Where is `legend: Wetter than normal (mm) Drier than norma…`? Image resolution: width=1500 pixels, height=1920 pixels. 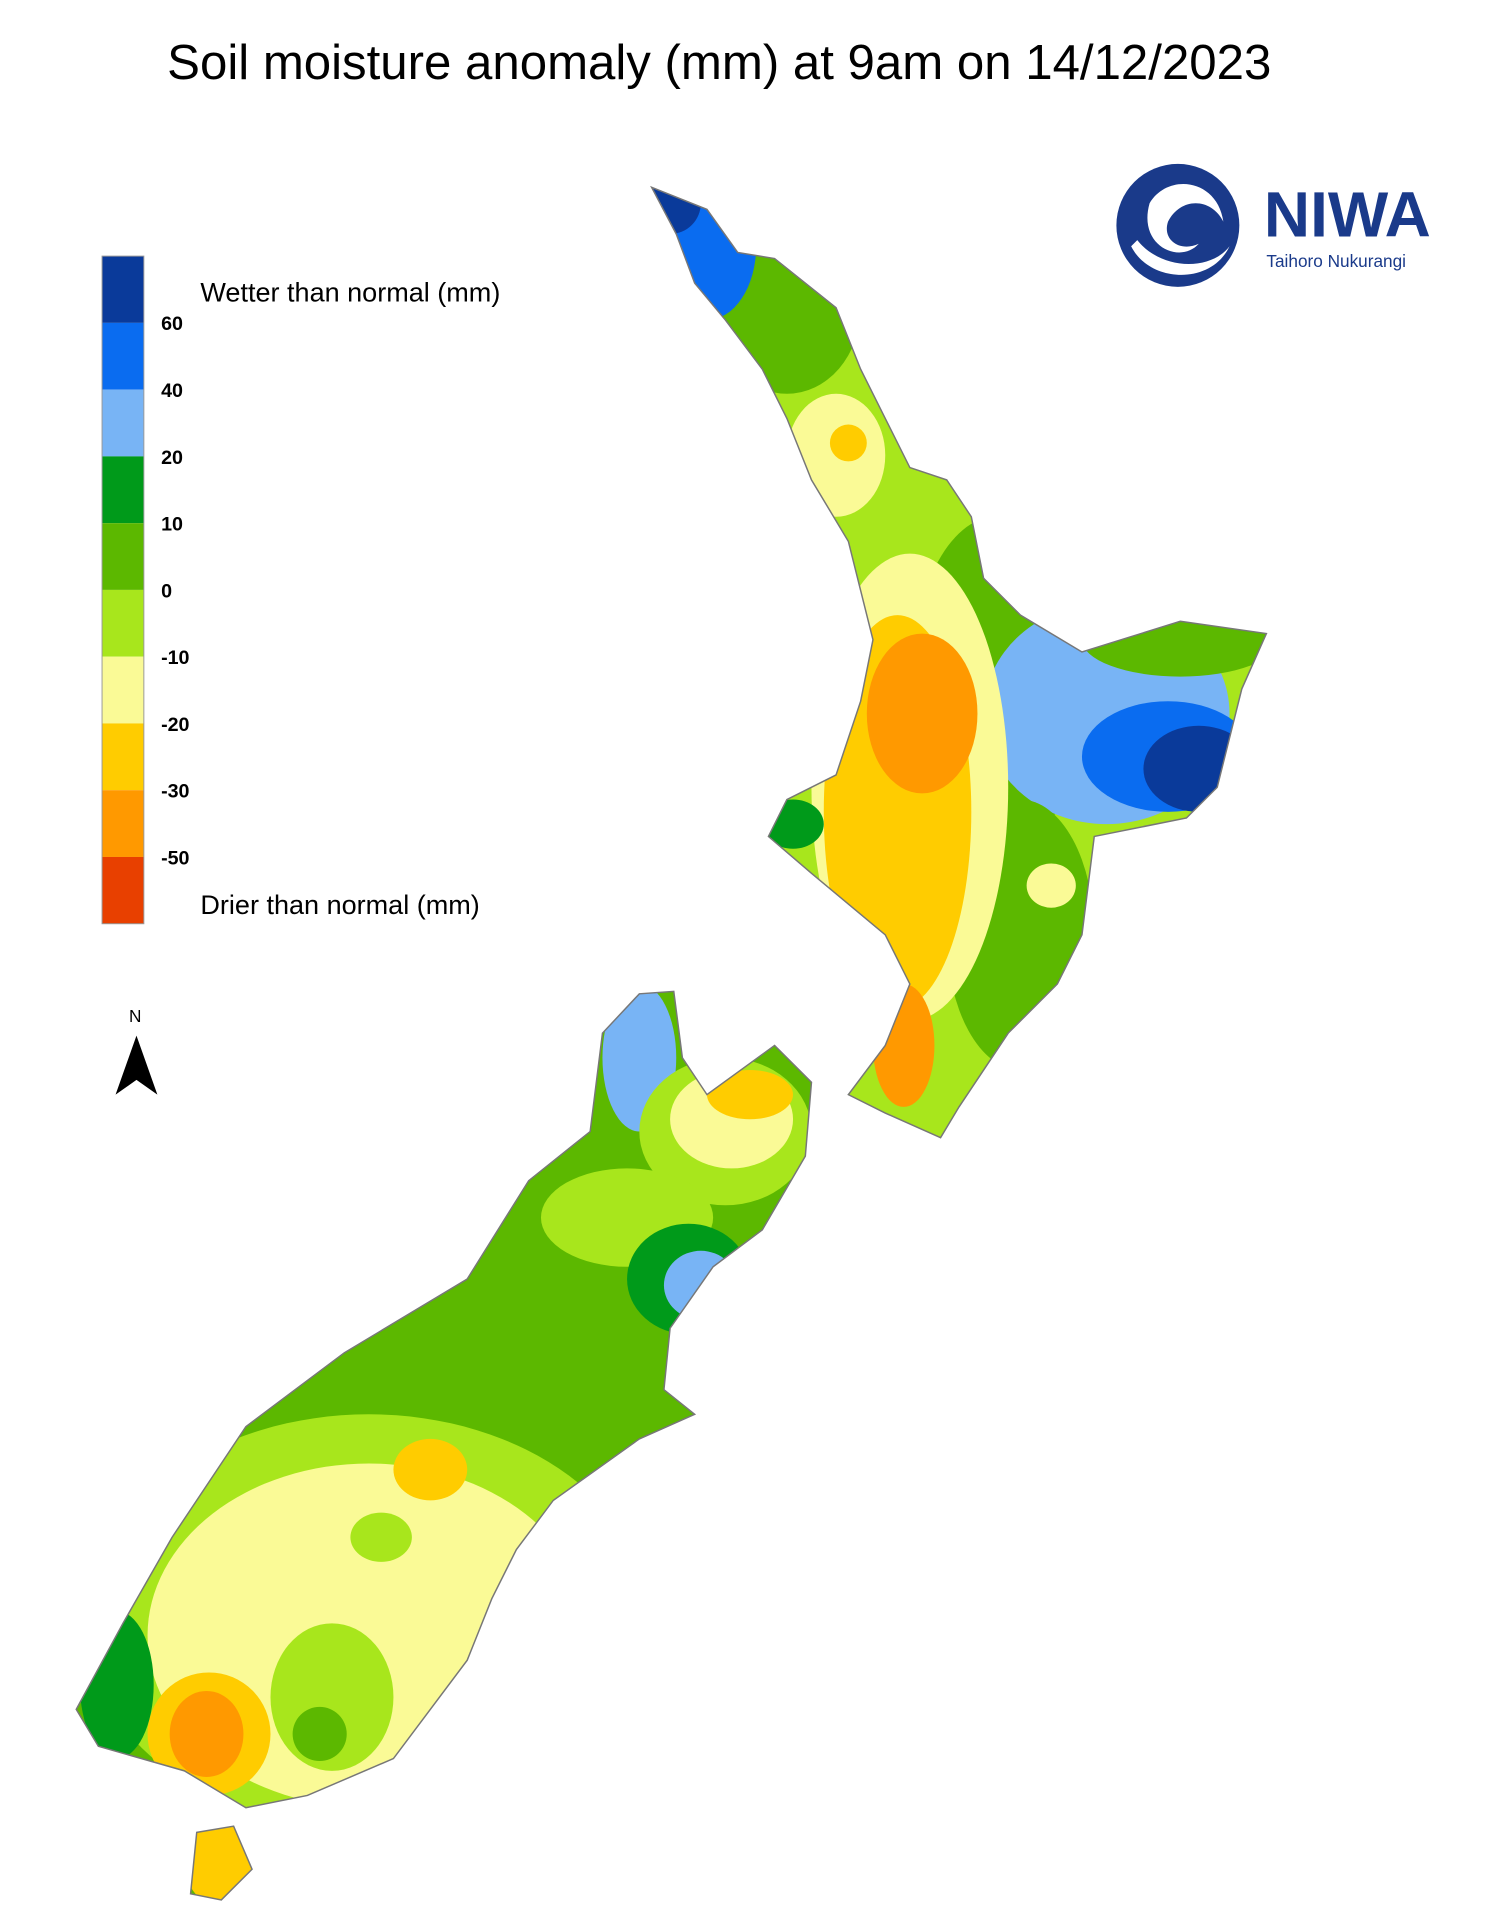 legend: Wetter than normal (mm) Drier than norma… is located at coordinates (300, 590).